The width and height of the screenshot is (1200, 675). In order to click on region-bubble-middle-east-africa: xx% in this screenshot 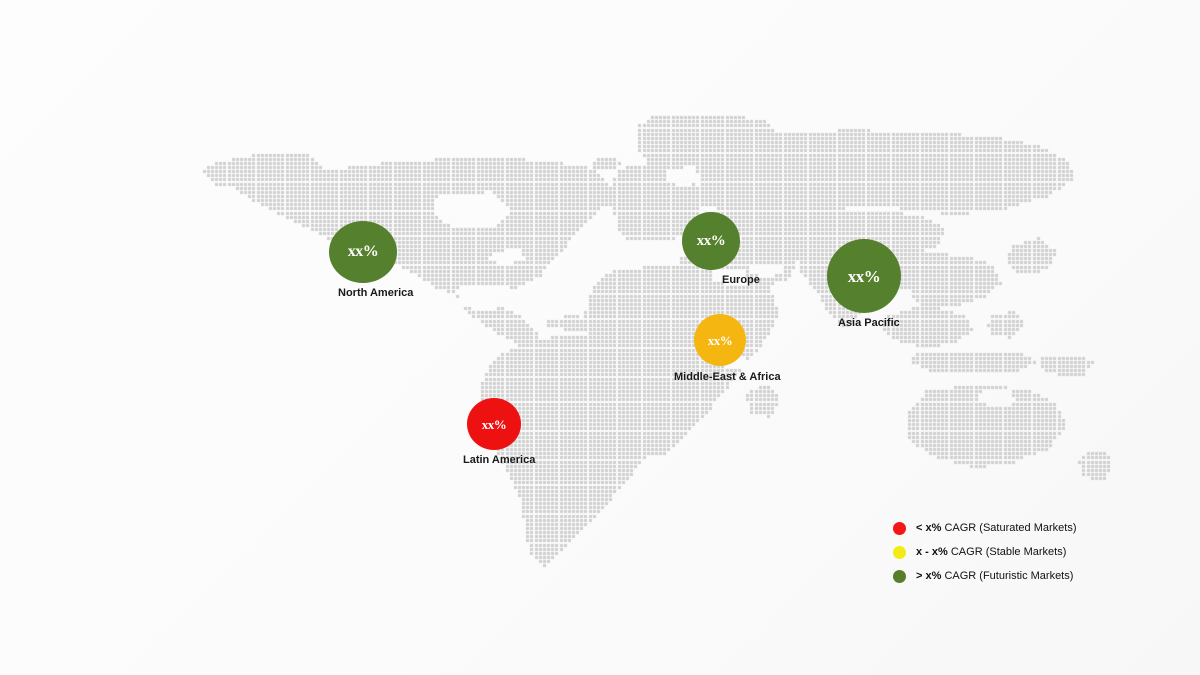, I will do `click(720, 340)`.